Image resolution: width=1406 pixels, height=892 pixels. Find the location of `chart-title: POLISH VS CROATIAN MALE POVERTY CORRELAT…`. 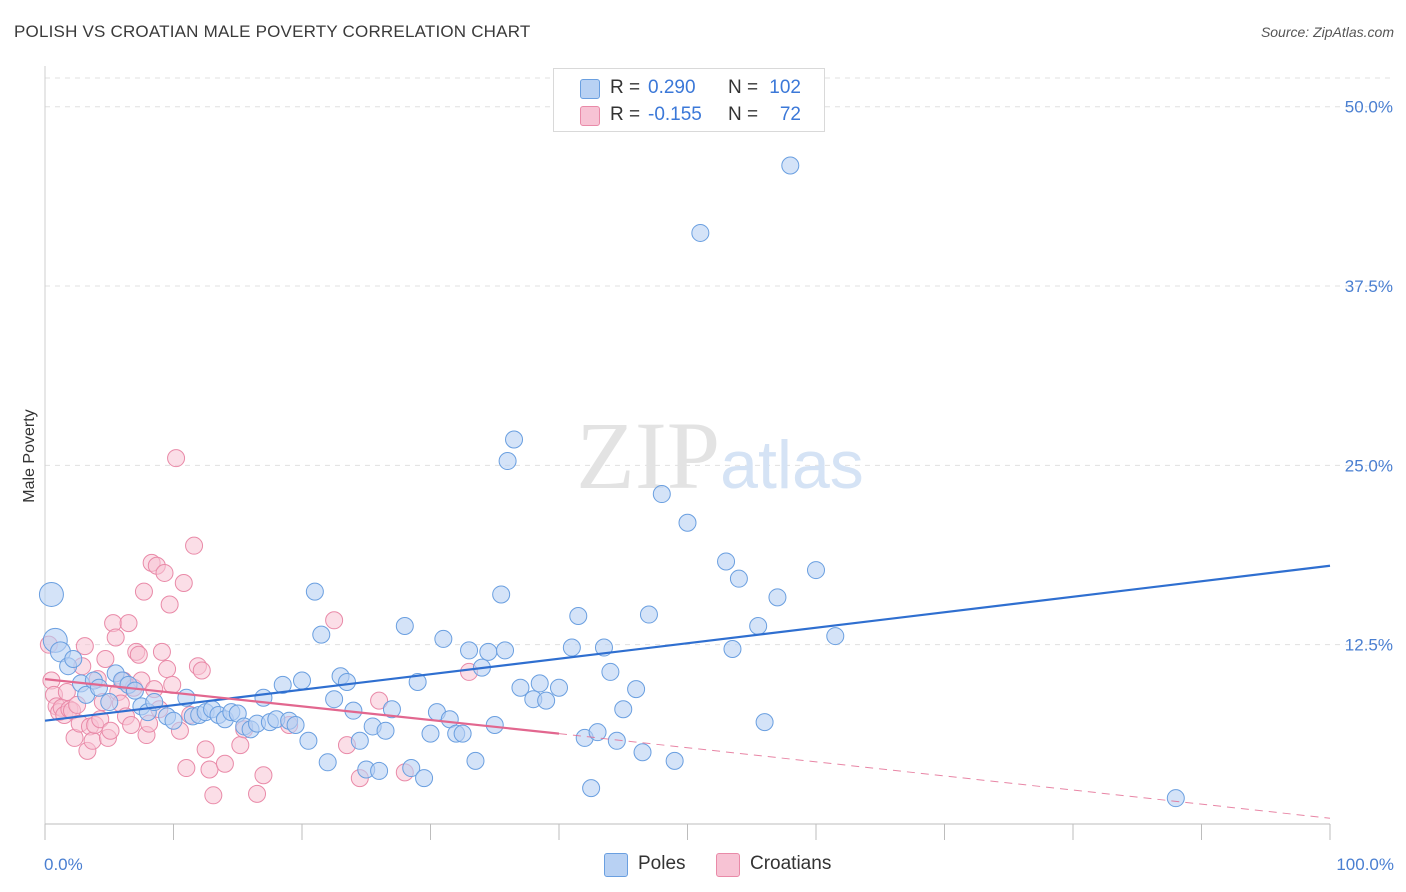

chart-title: POLISH VS CROATIAN MALE POVERTY CORRELAT… is located at coordinates (272, 31).